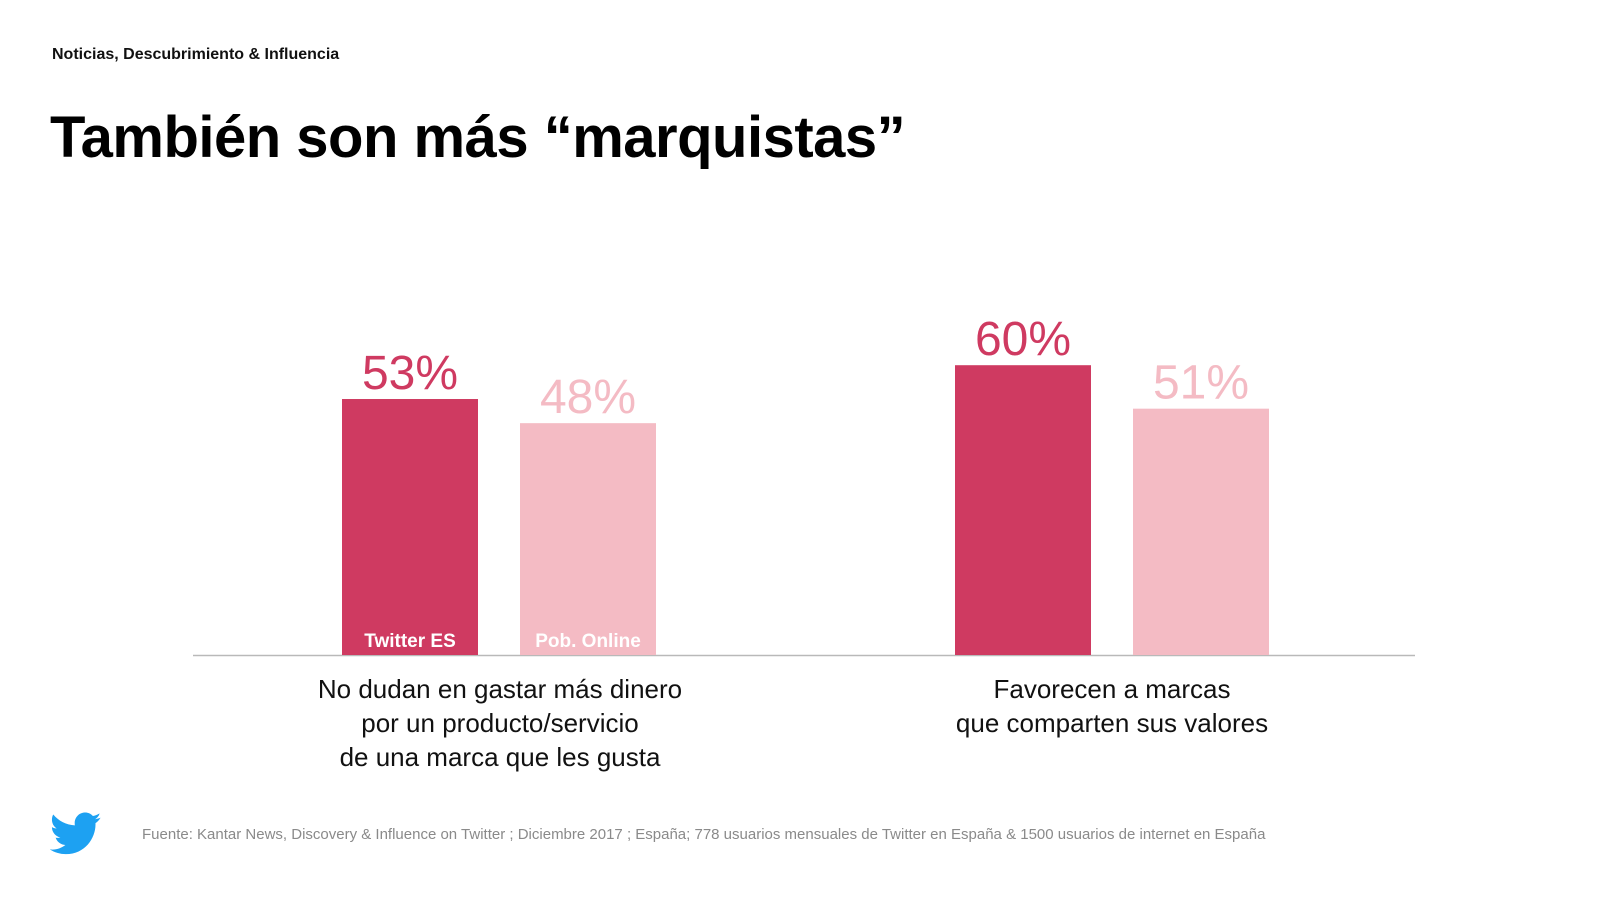  I want to click on category-label-line: que comparten sus valores, so click(1112, 723).